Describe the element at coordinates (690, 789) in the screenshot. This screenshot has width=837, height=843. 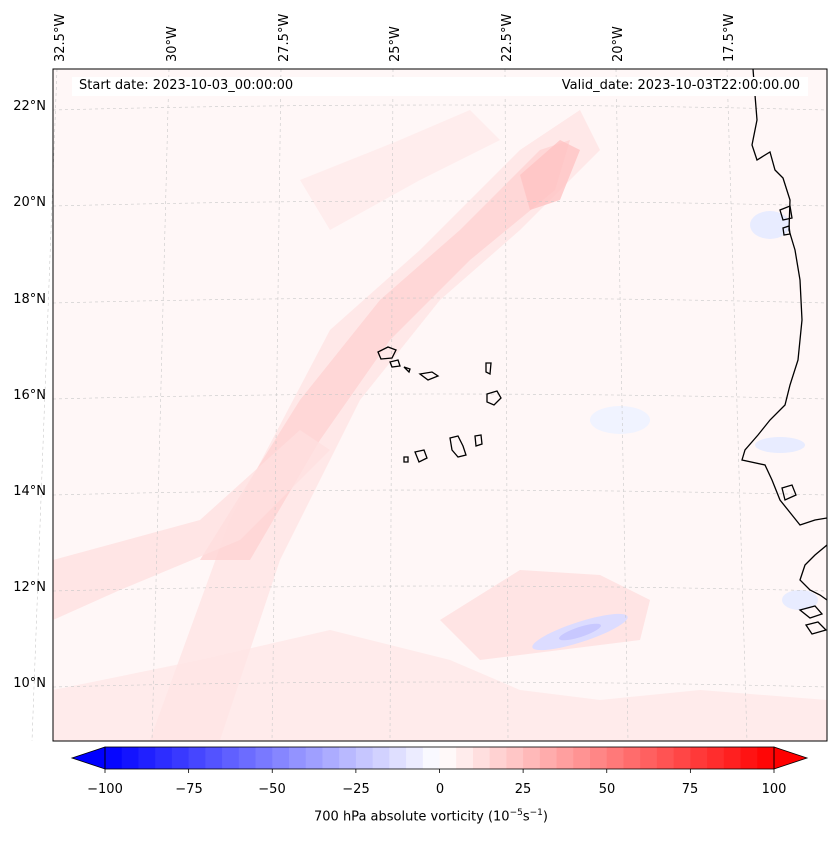
I see `colorbar-tick: 75` at that location.